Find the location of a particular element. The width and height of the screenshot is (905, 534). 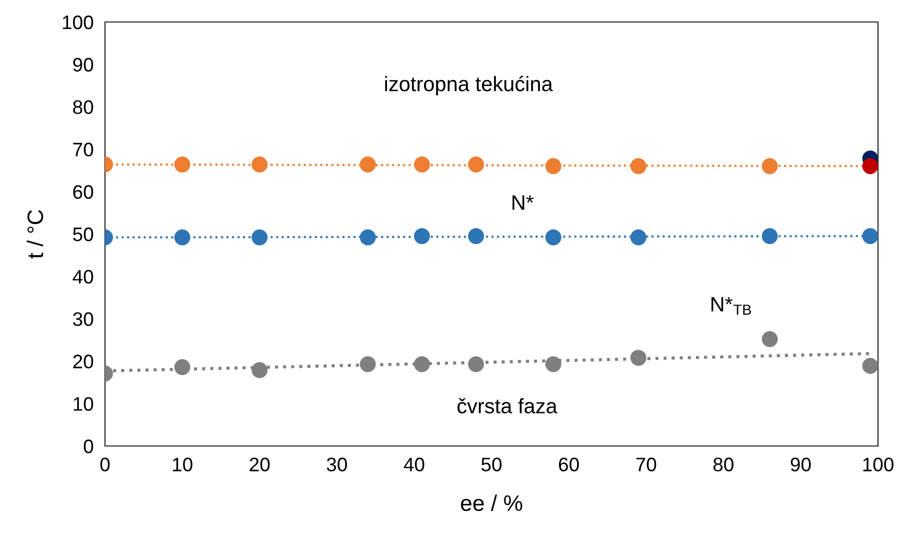

x-tick-label: 90 is located at coordinates (800, 465).